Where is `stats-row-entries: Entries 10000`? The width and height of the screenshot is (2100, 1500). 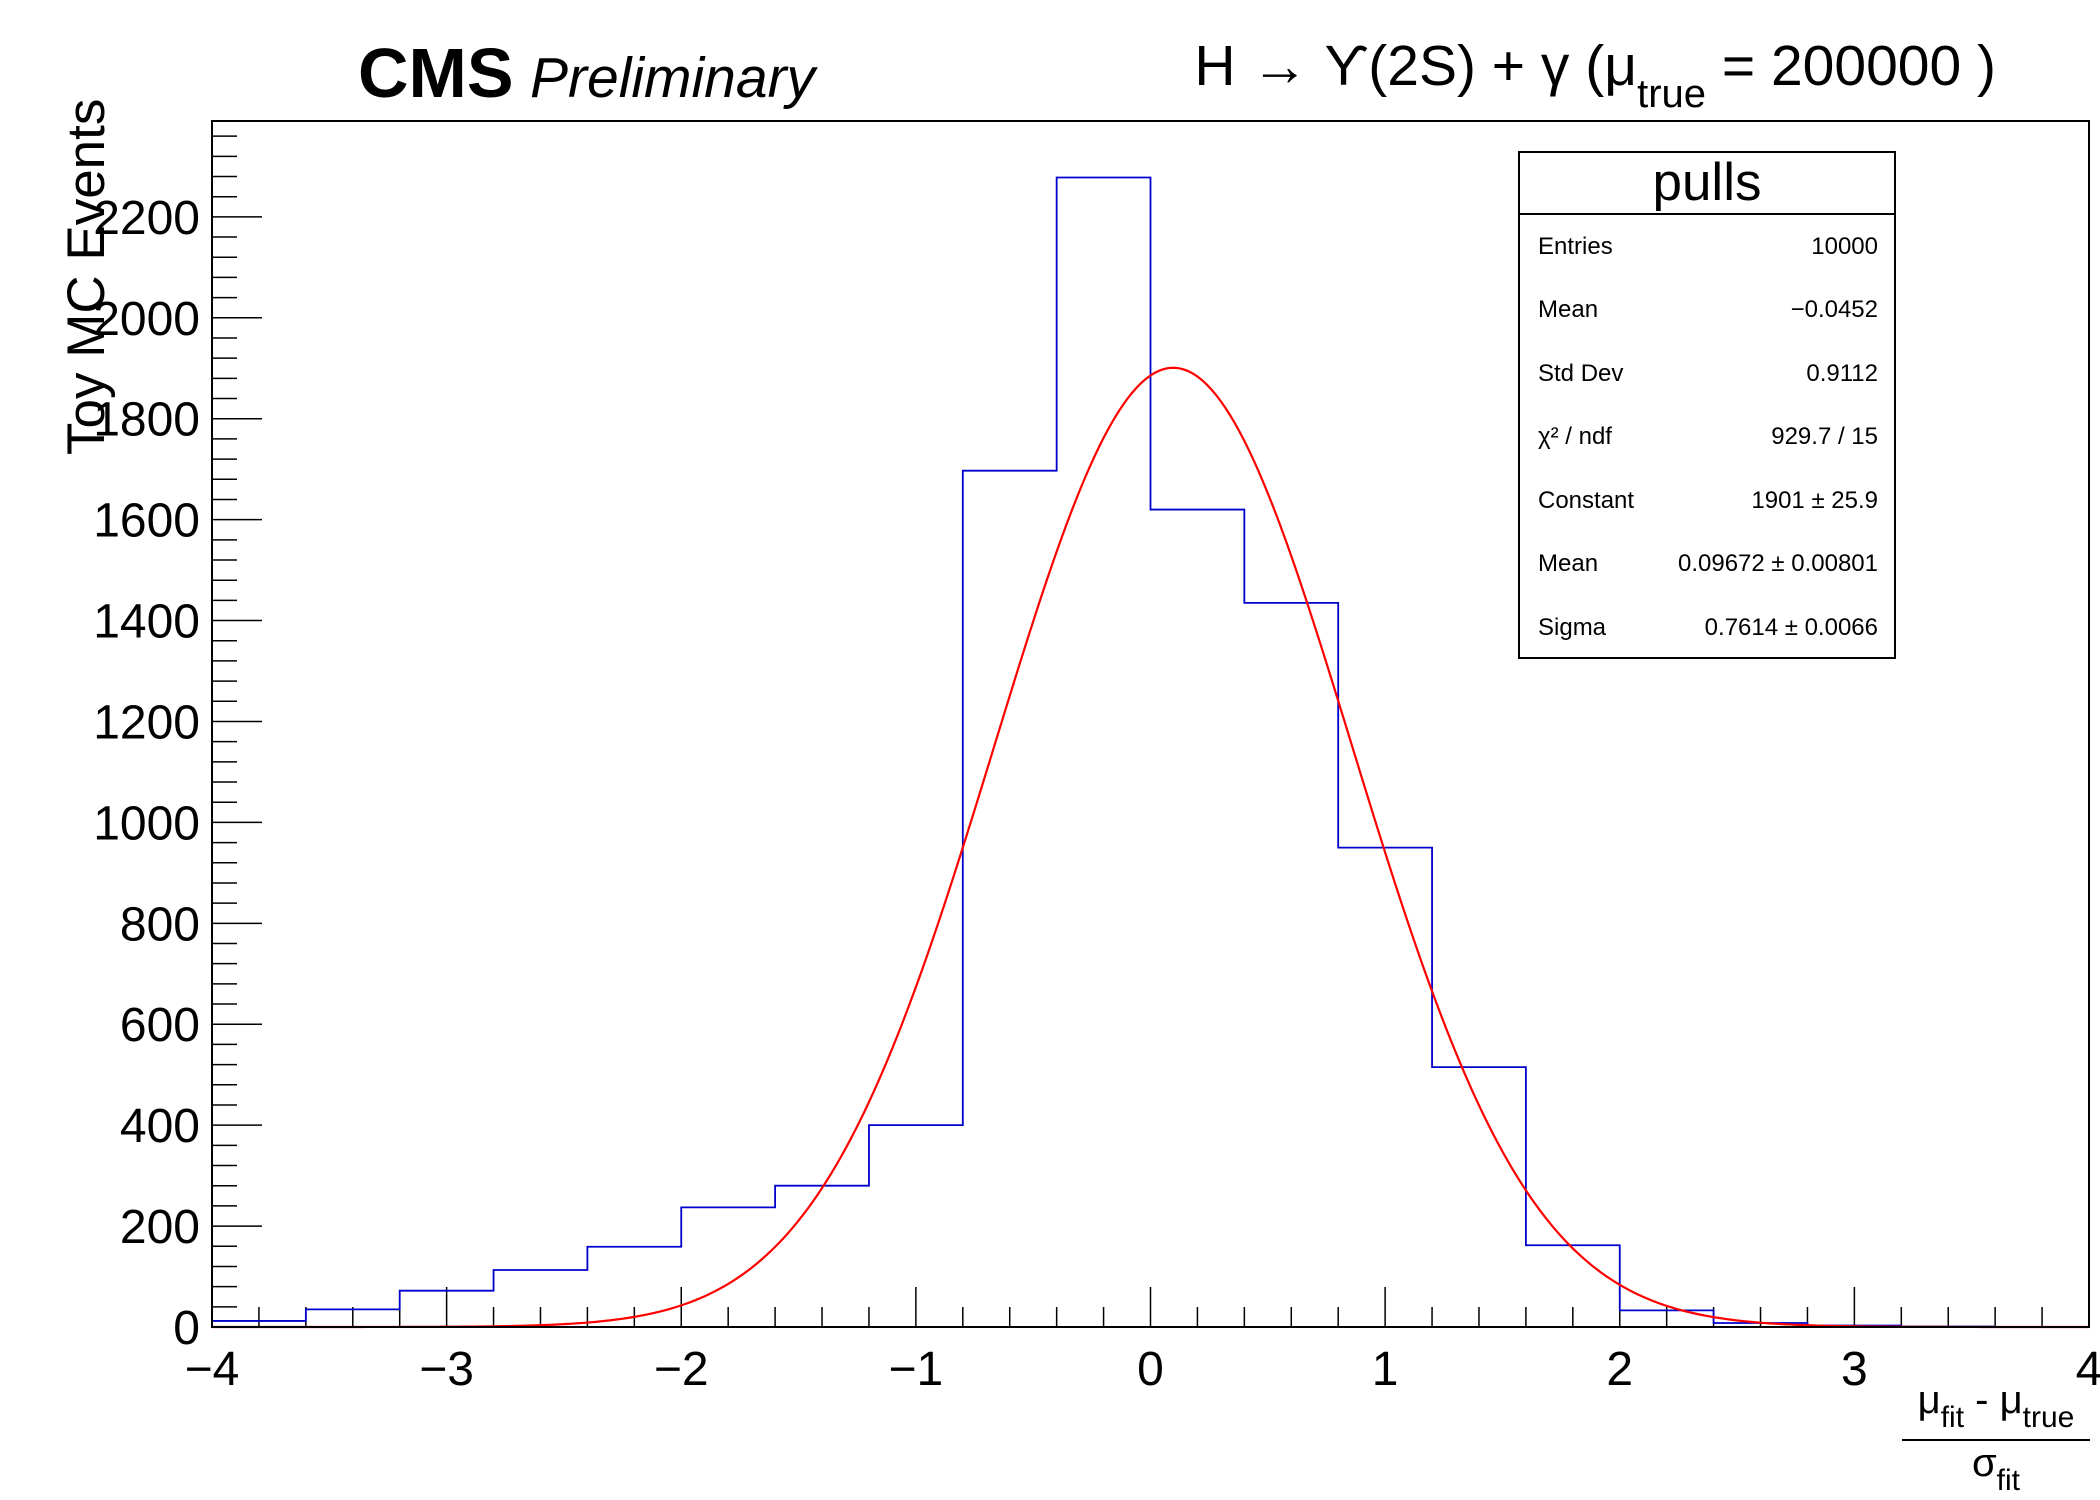
stats-row-entries: Entries 10000 is located at coordinates (1707, 247).